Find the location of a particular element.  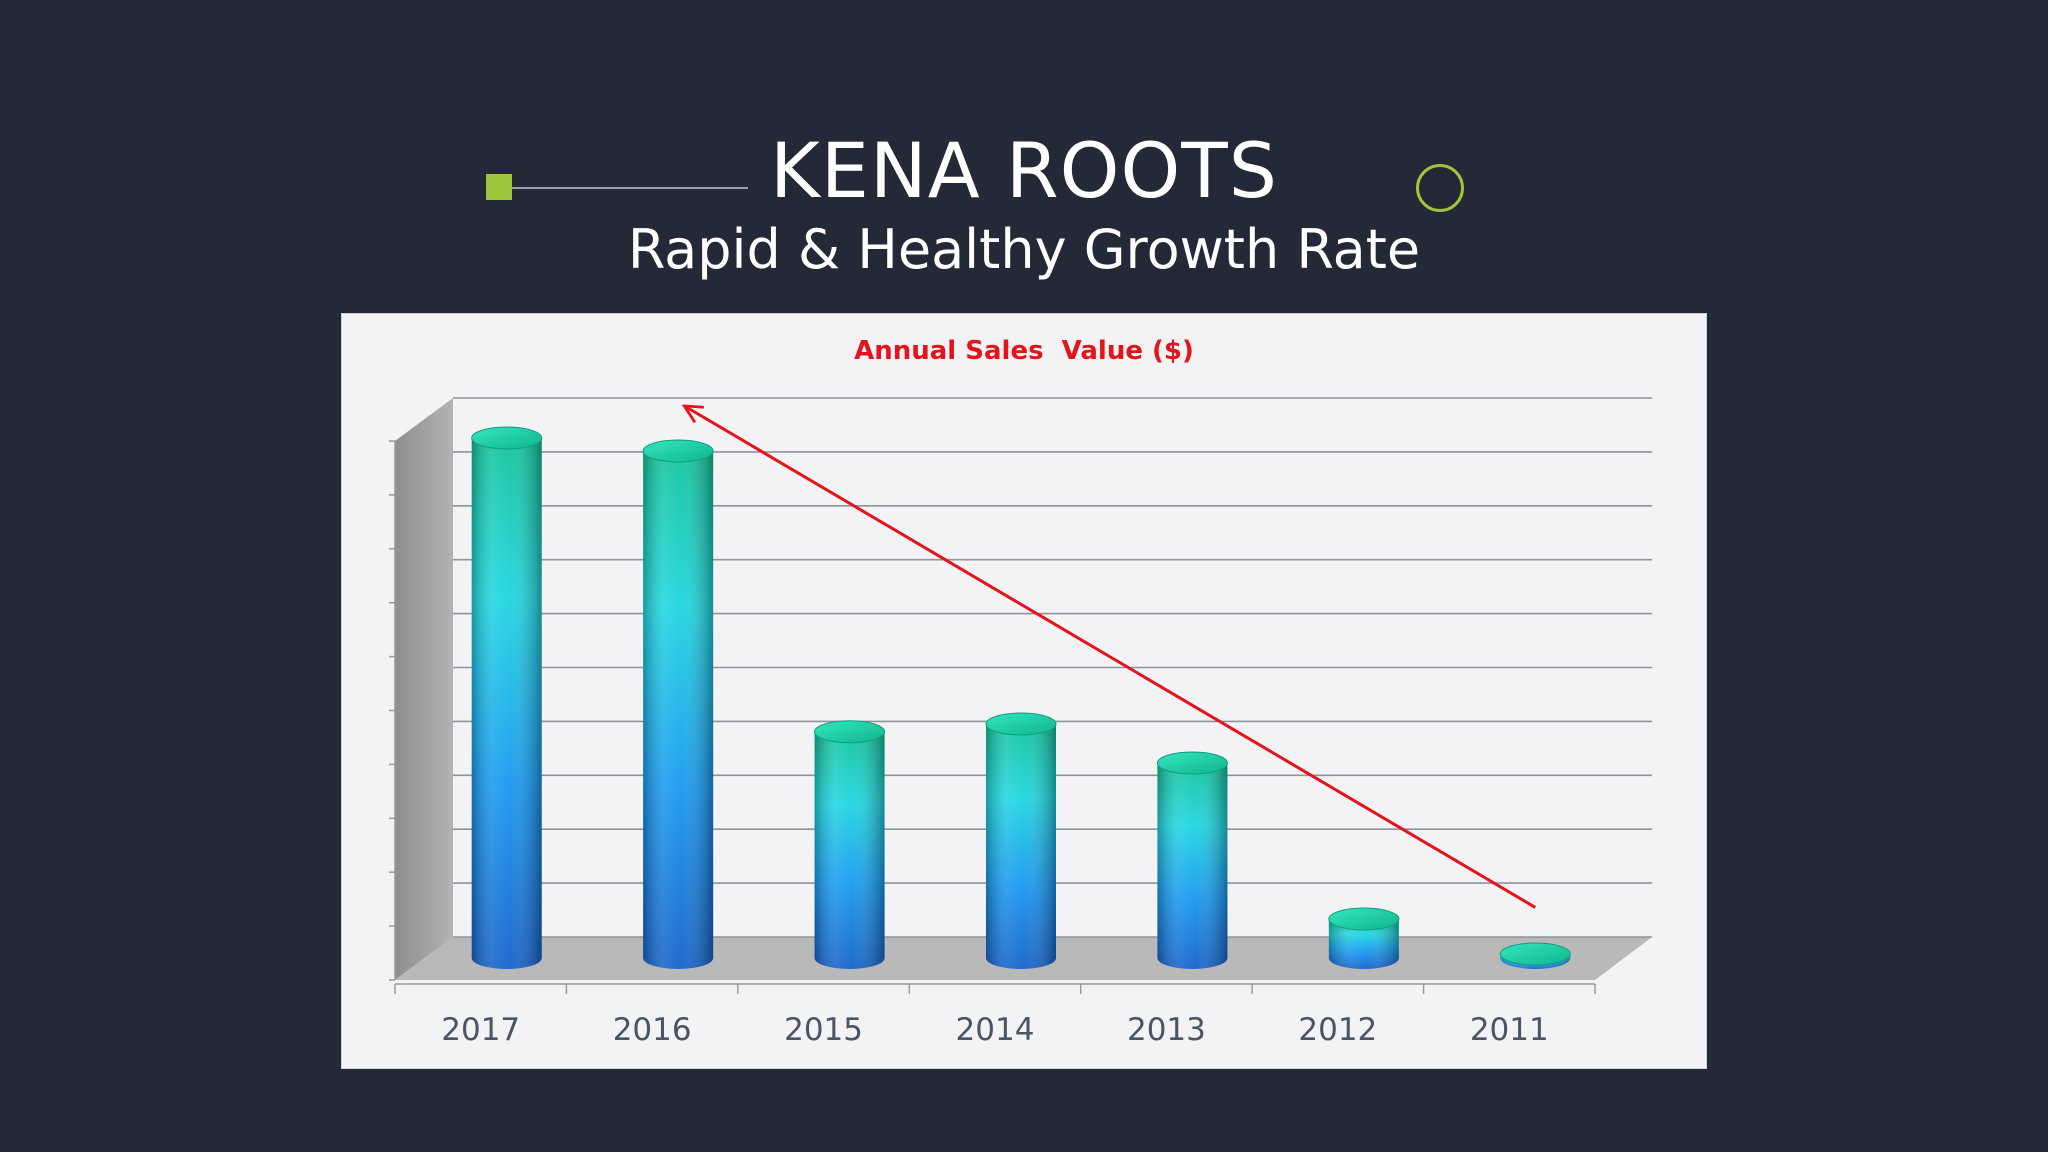

bar-2014 is located at coordinates (1021, 840).